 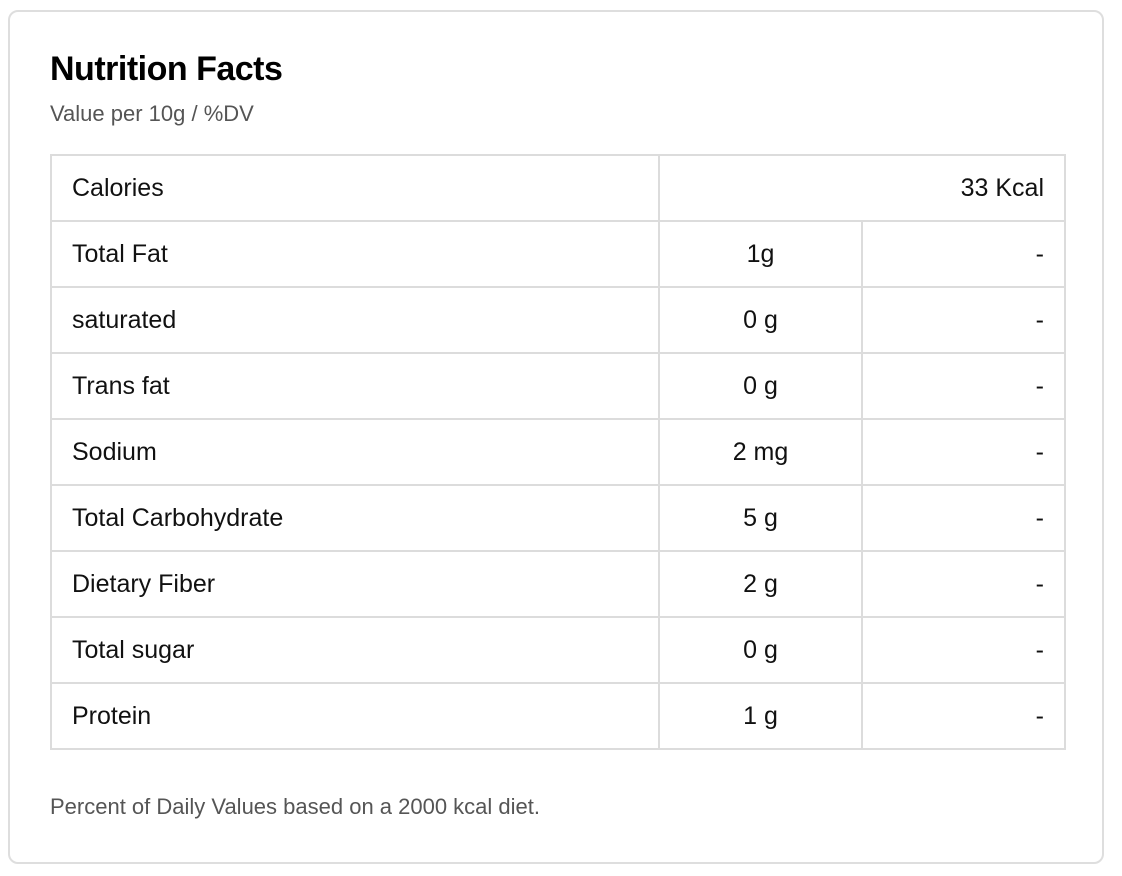 I want to click on table-row: Trans fat 0 g -, so click(x=558, y=386).